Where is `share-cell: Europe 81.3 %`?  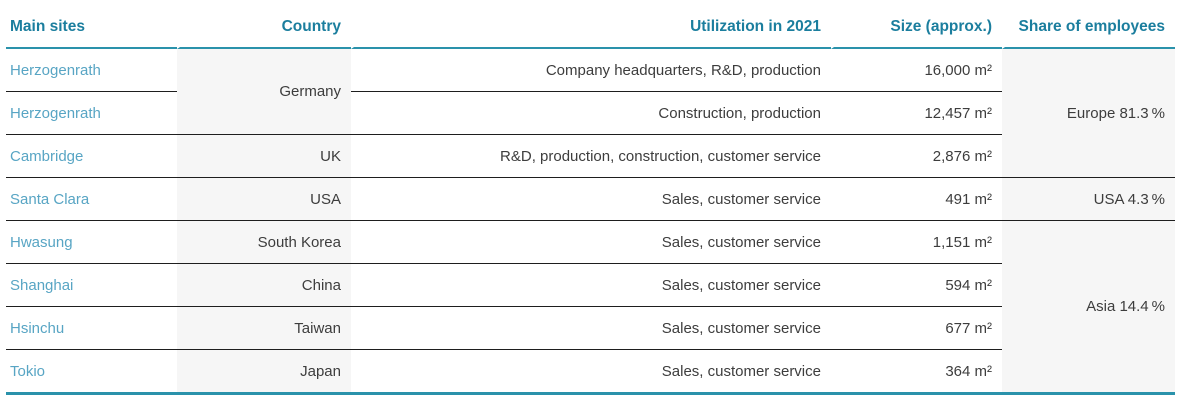 share-cell: Europe 81.3 % is located at coordinates (1088, 113).